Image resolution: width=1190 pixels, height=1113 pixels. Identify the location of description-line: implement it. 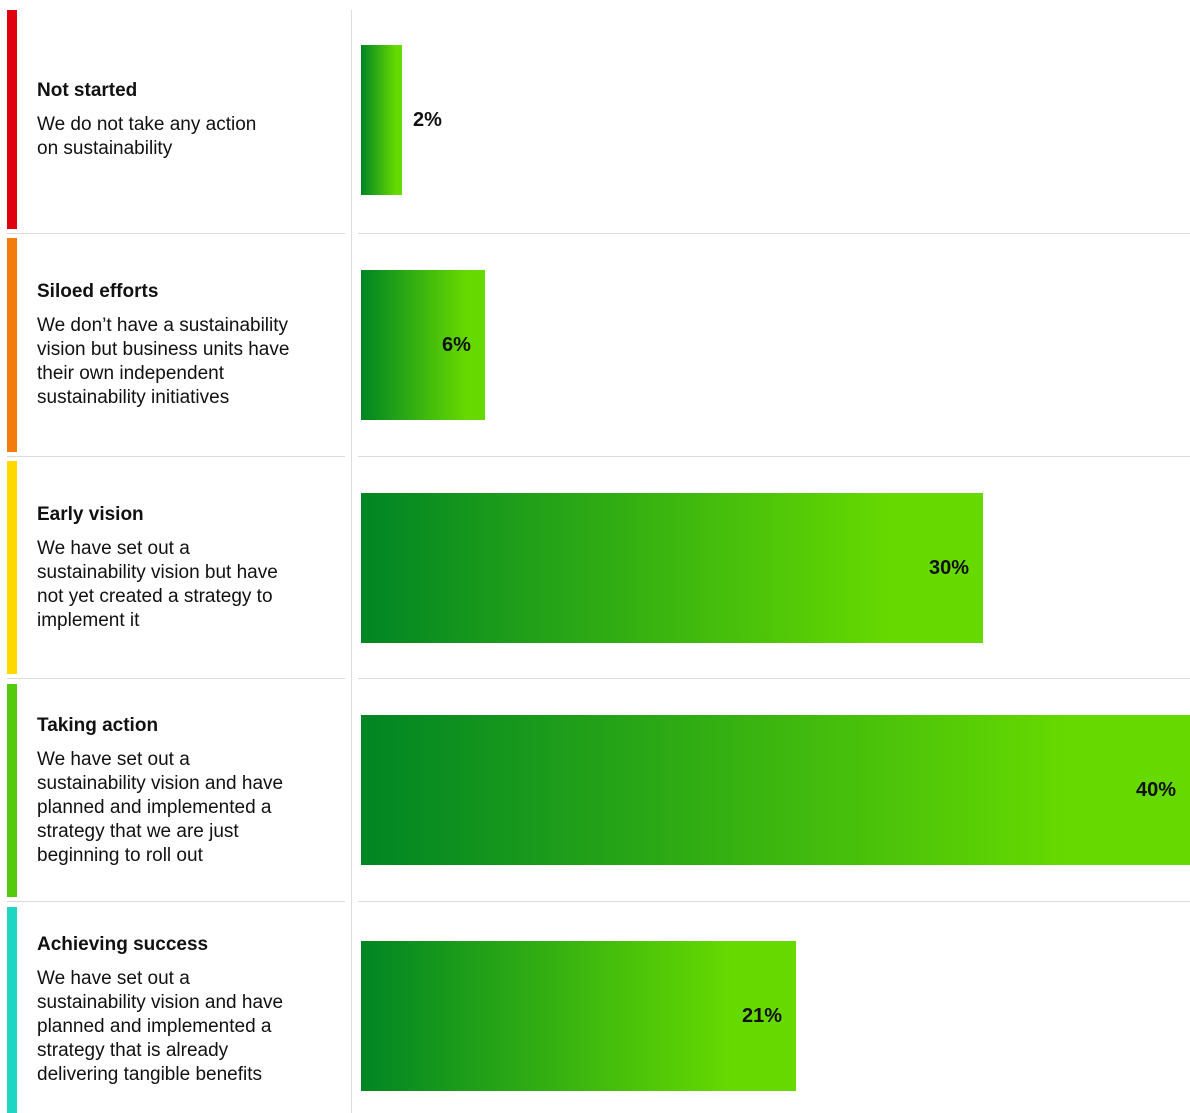
(88, 620).